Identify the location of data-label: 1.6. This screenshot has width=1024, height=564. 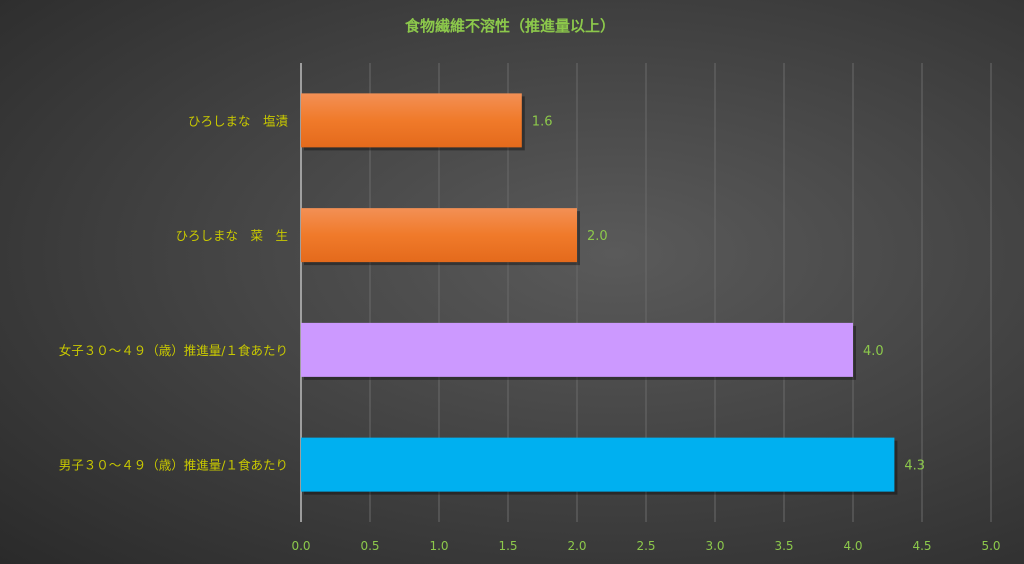
(542, 121).